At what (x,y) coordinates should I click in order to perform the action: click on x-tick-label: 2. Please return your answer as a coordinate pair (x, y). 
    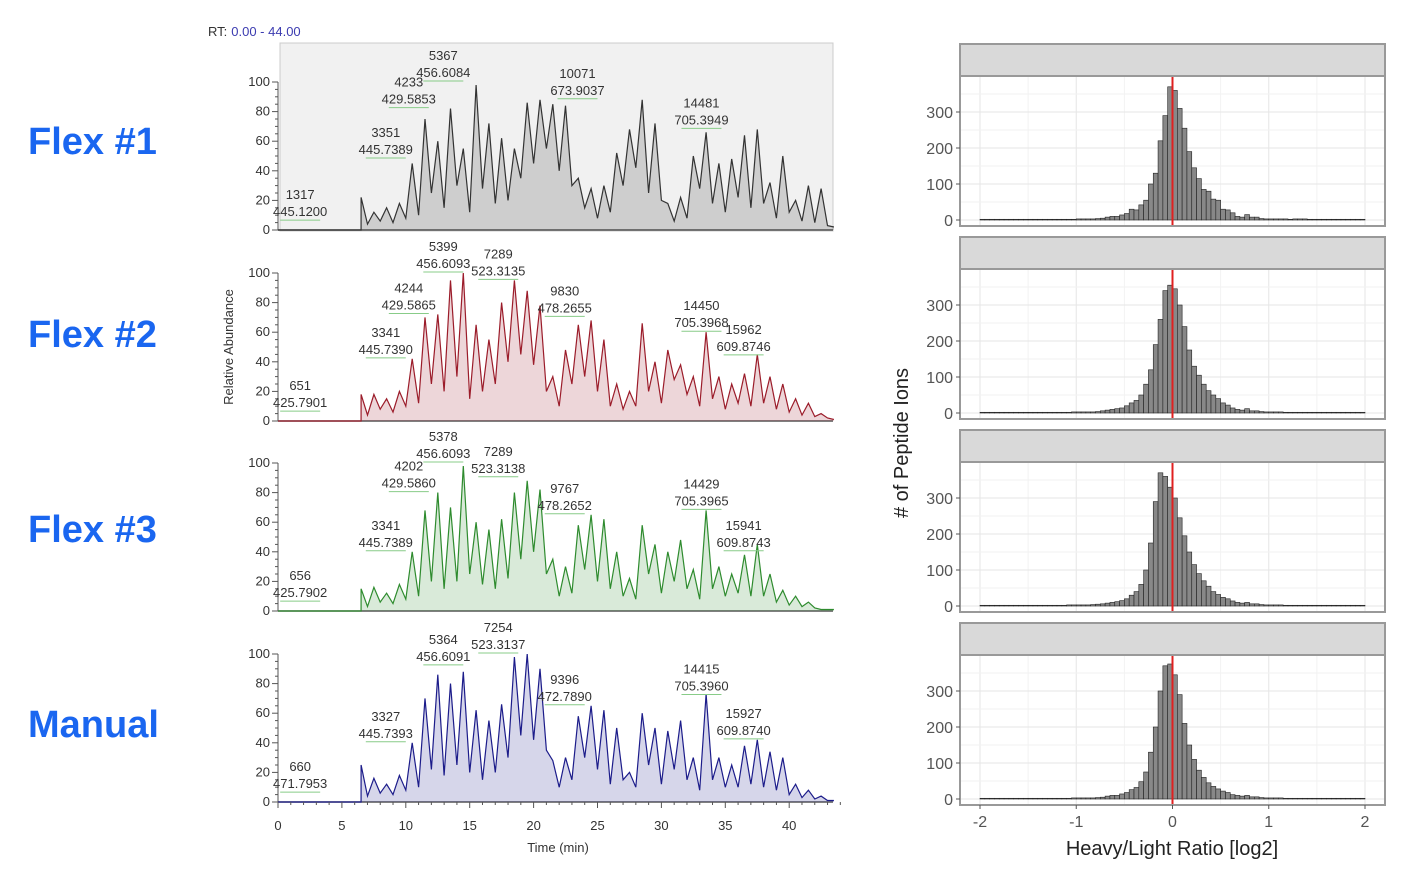
    Looking at the image, I should click on (1365, 822).